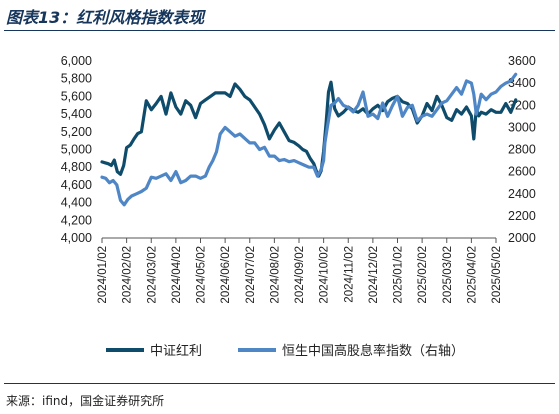 The height and width of the screenshot is (414, 559). What do you see at coordinates (522, 150) in the screenshot?
I see `right-axis-tick-label: 2800` at bounding box center [522, 150].